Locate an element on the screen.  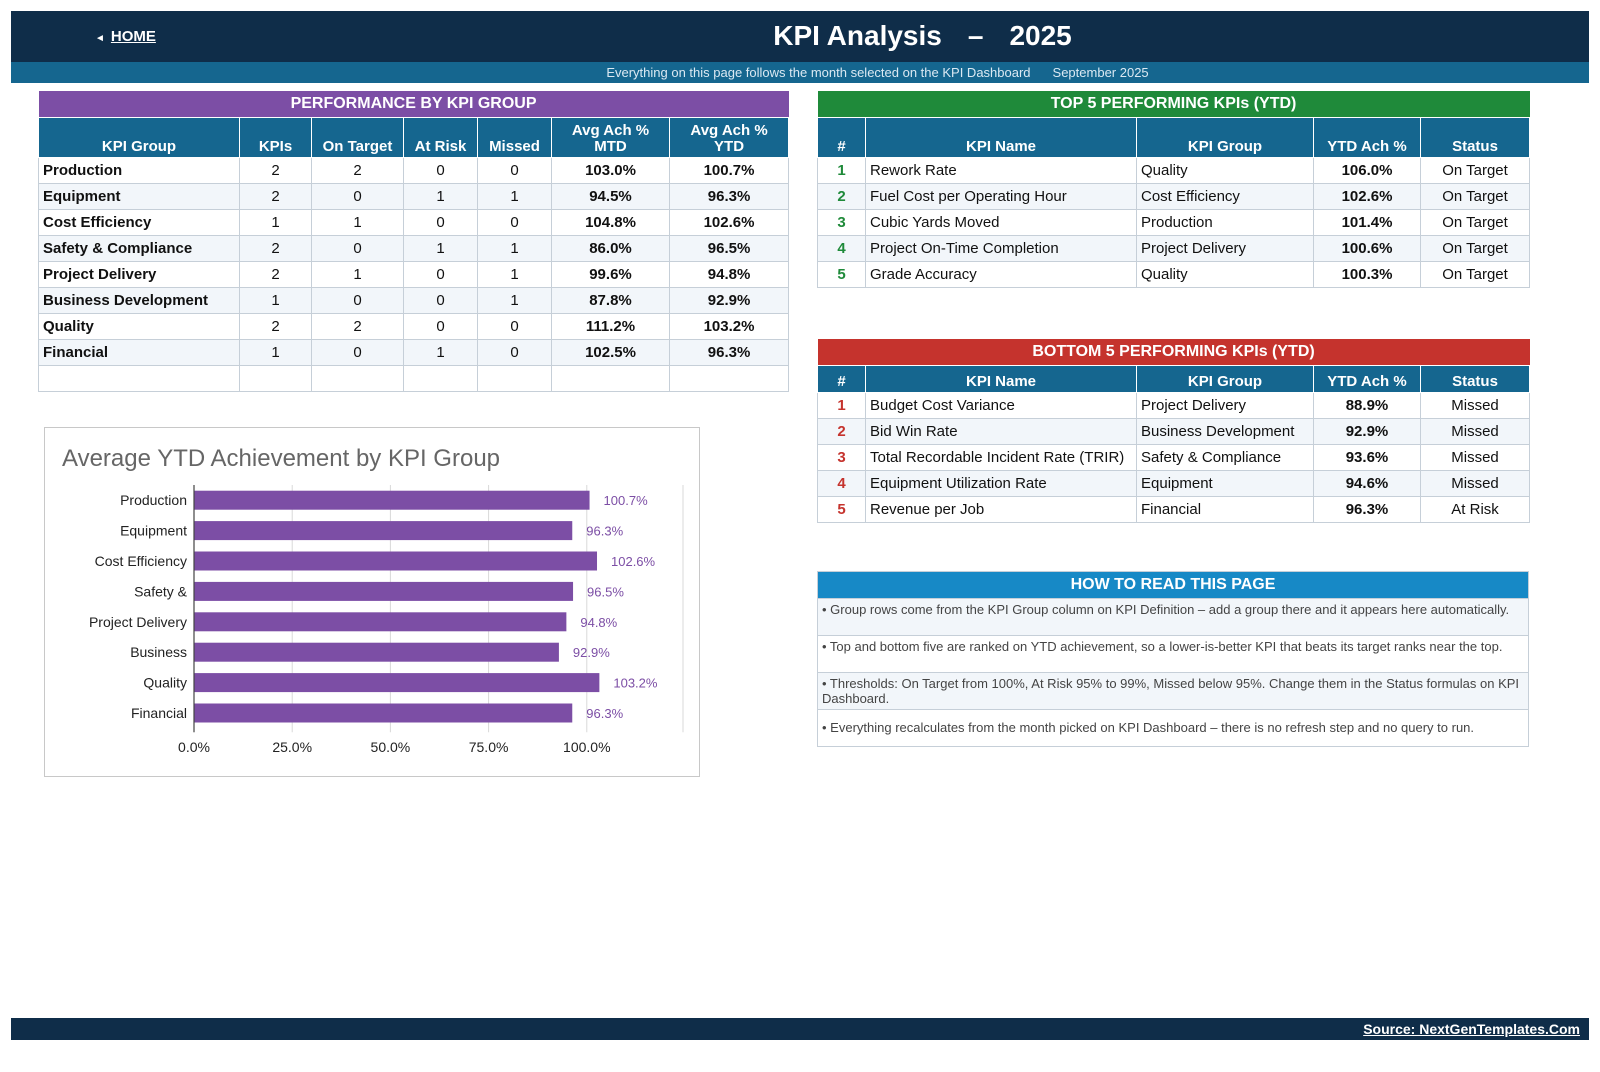
home-label: HOME is located at coordinates (133, 36).